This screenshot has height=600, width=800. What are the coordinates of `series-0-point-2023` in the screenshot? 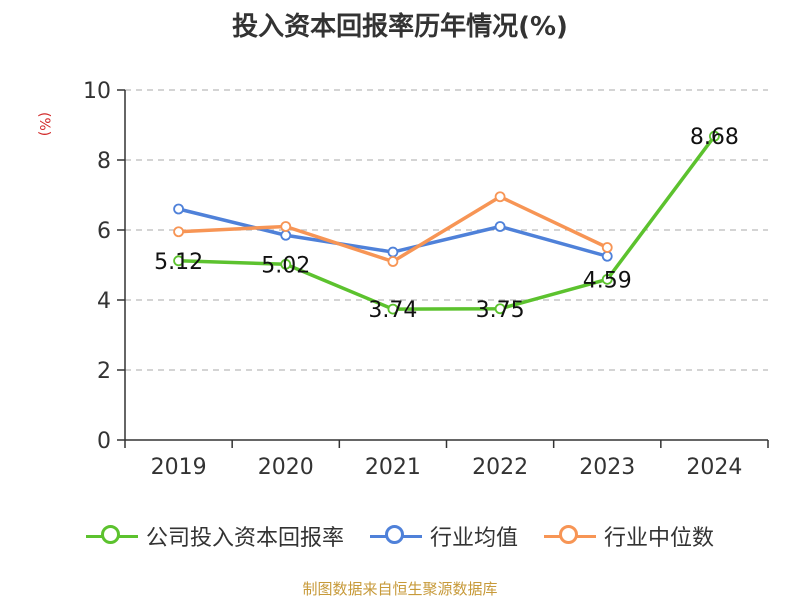 It's located at (607, 279).